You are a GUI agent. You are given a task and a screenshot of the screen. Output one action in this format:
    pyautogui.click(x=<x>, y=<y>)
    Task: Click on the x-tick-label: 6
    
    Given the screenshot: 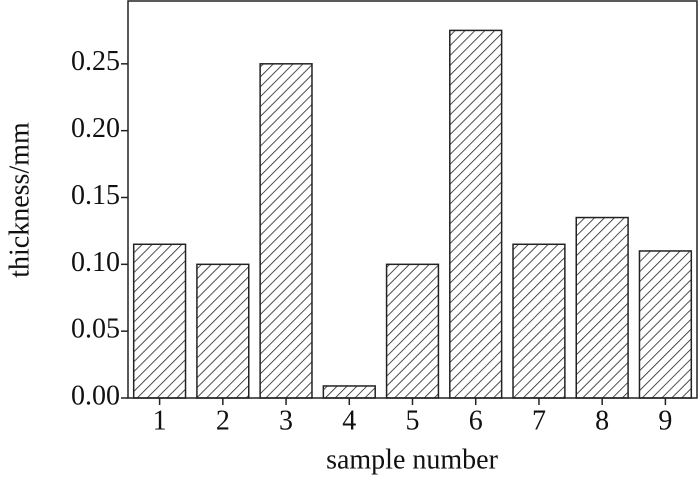 What is the action you would take?
    pyautogui.click(x=476, y=420)
    